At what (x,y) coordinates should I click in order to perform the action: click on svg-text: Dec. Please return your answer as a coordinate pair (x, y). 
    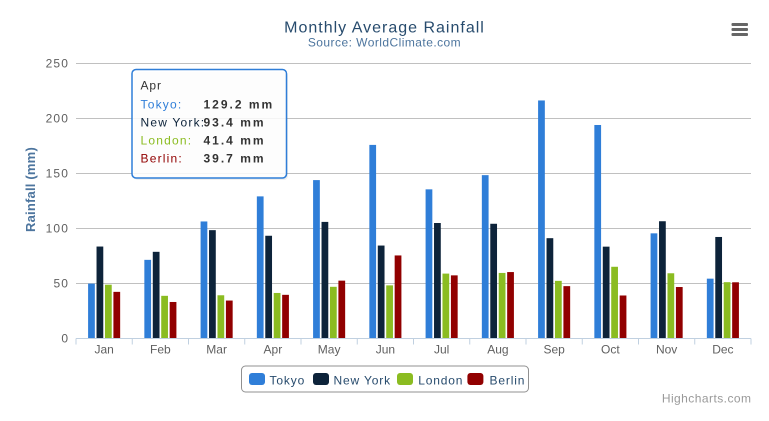
    Looking at the image, I should click on (722, 350).